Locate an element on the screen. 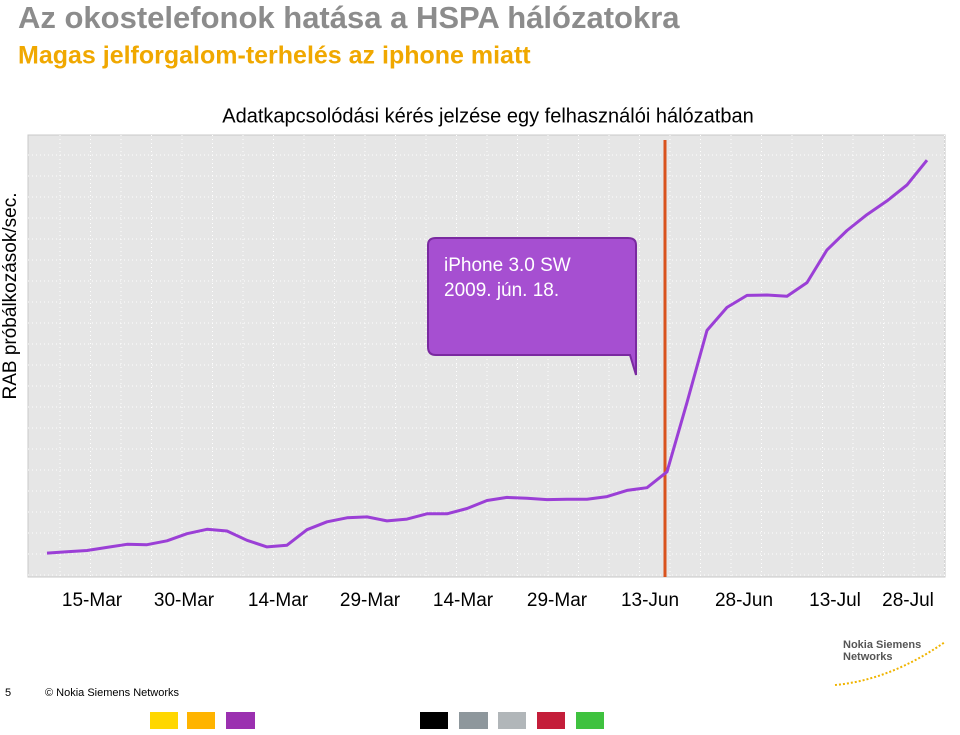 The width and height of the screenshot is (960, 735). callout-text: 2009. jún. 18. is located at coordinates (501, 290).